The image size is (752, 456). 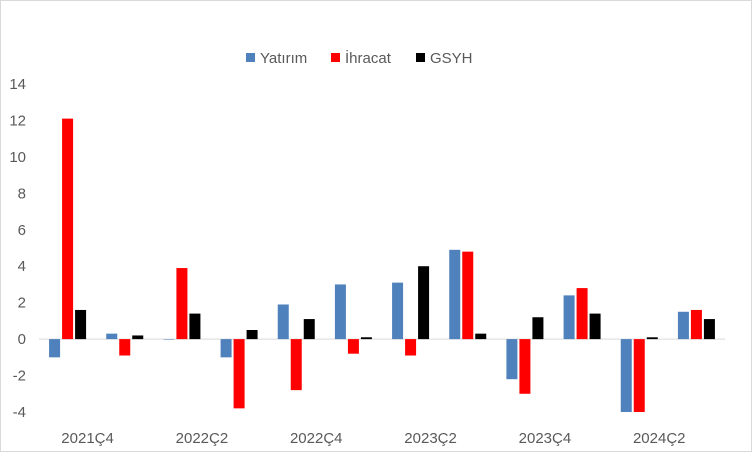 What do you see at coordinates (316, 438) in the screenshot?
I see `x-tick-label: 2022Ç4` at bounding box center [316, 438].